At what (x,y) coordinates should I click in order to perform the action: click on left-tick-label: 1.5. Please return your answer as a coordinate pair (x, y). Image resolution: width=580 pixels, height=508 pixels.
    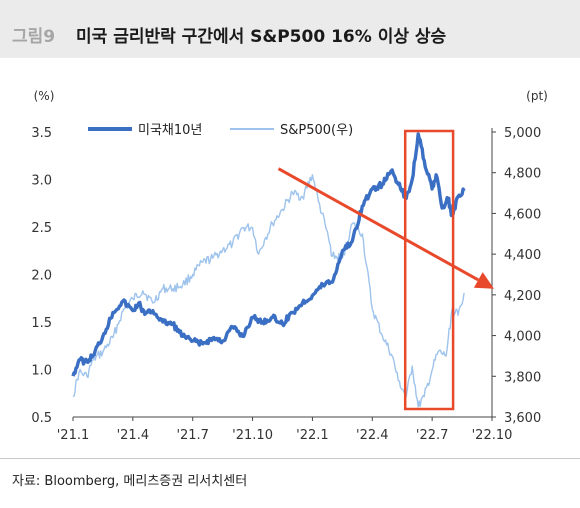
    Looking at the image, I should click on (41, 323).